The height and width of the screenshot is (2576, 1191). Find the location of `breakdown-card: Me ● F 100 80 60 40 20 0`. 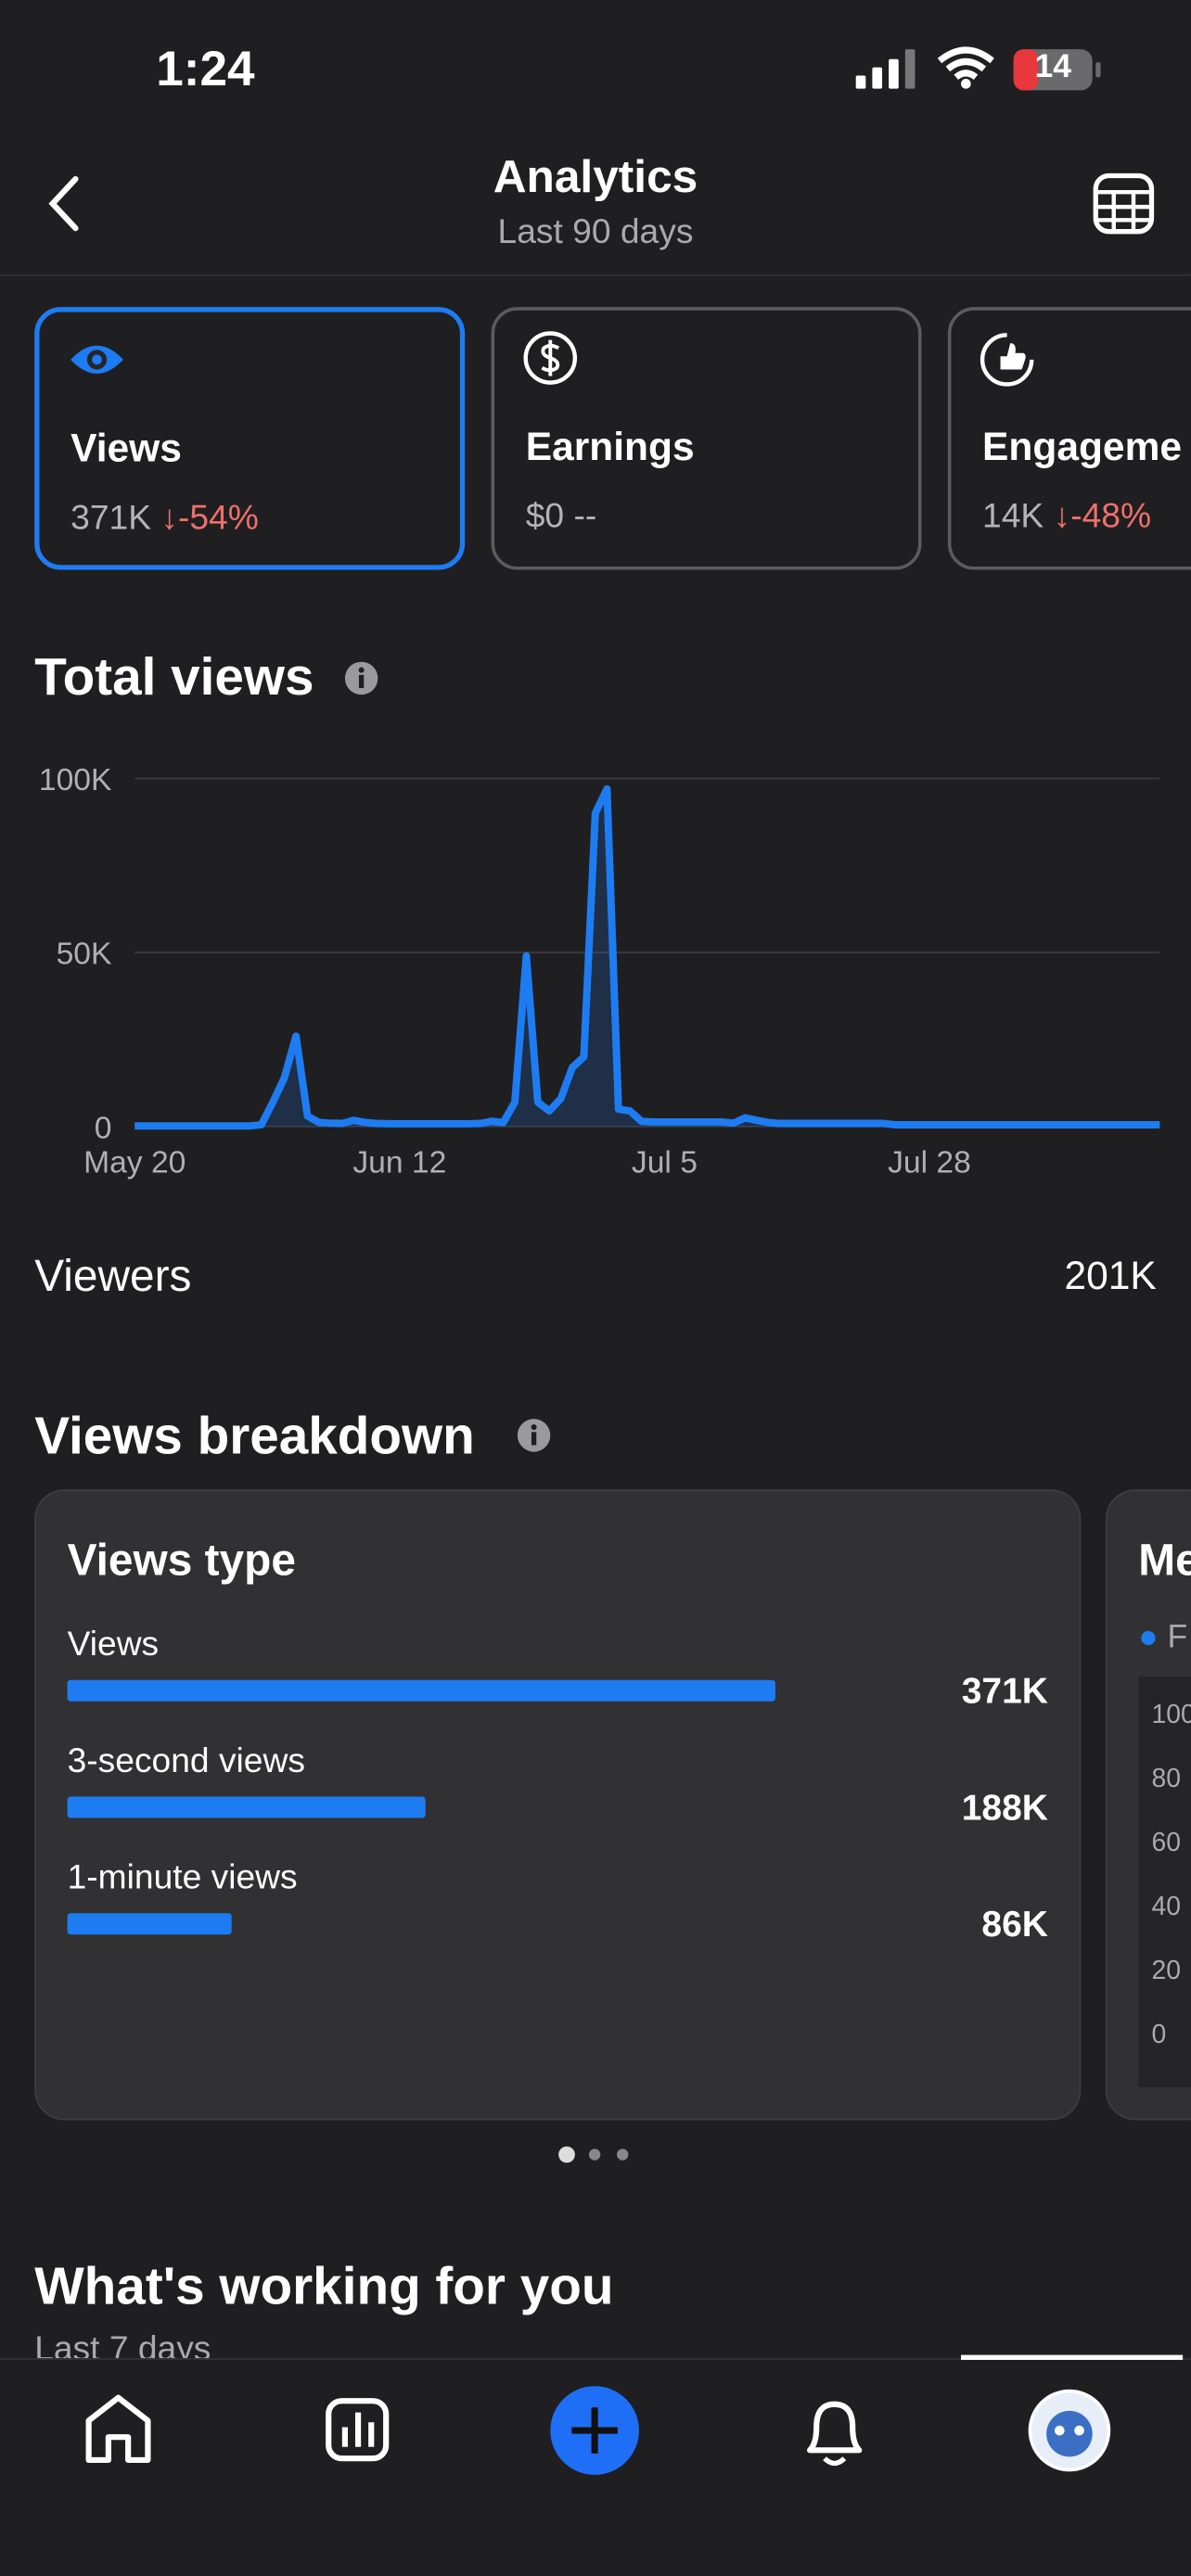

breakdown-card: Me ● F 100 80 60 40 20 0 is located at coordinates (1148, 1805).